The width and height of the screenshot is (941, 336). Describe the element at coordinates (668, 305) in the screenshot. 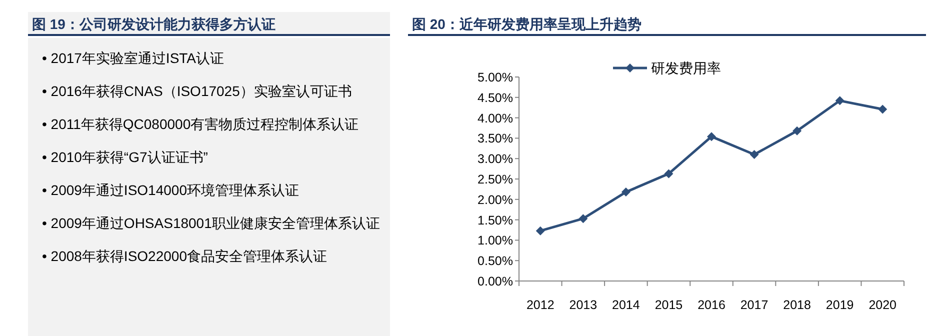

I see `x-tick-label: 2015` at that location.